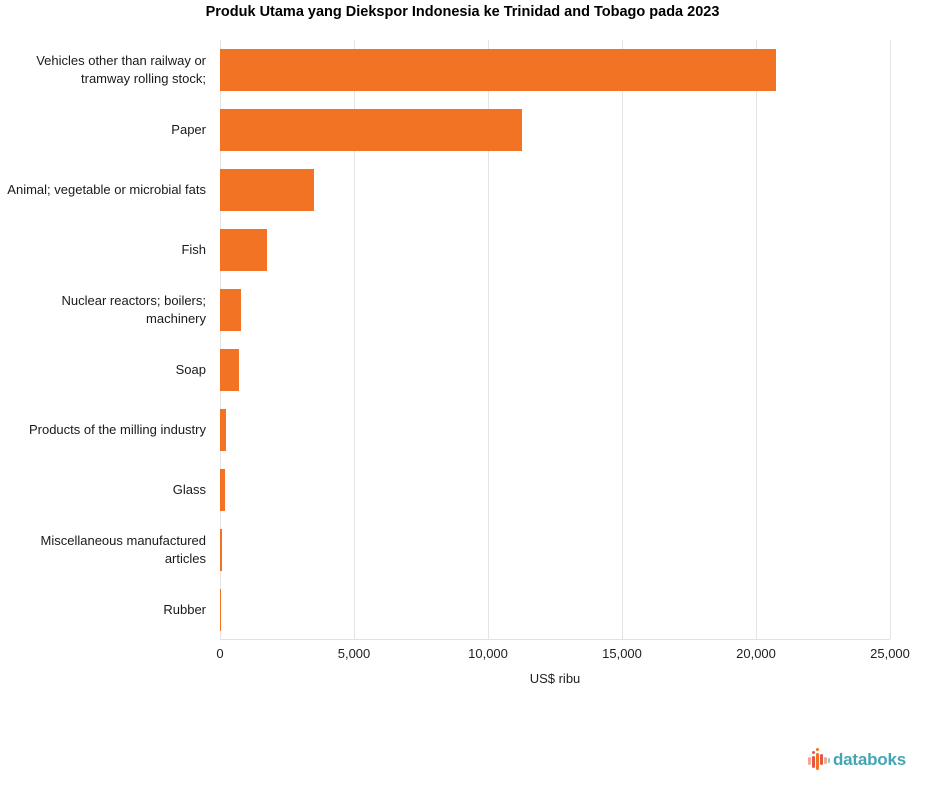 Image resolution: width=925 pixels, height=792 pixels. I want to click on x-axis-ticks: 0 5,000 10,000 15,000 20,000 25,000, so click(563, 655).